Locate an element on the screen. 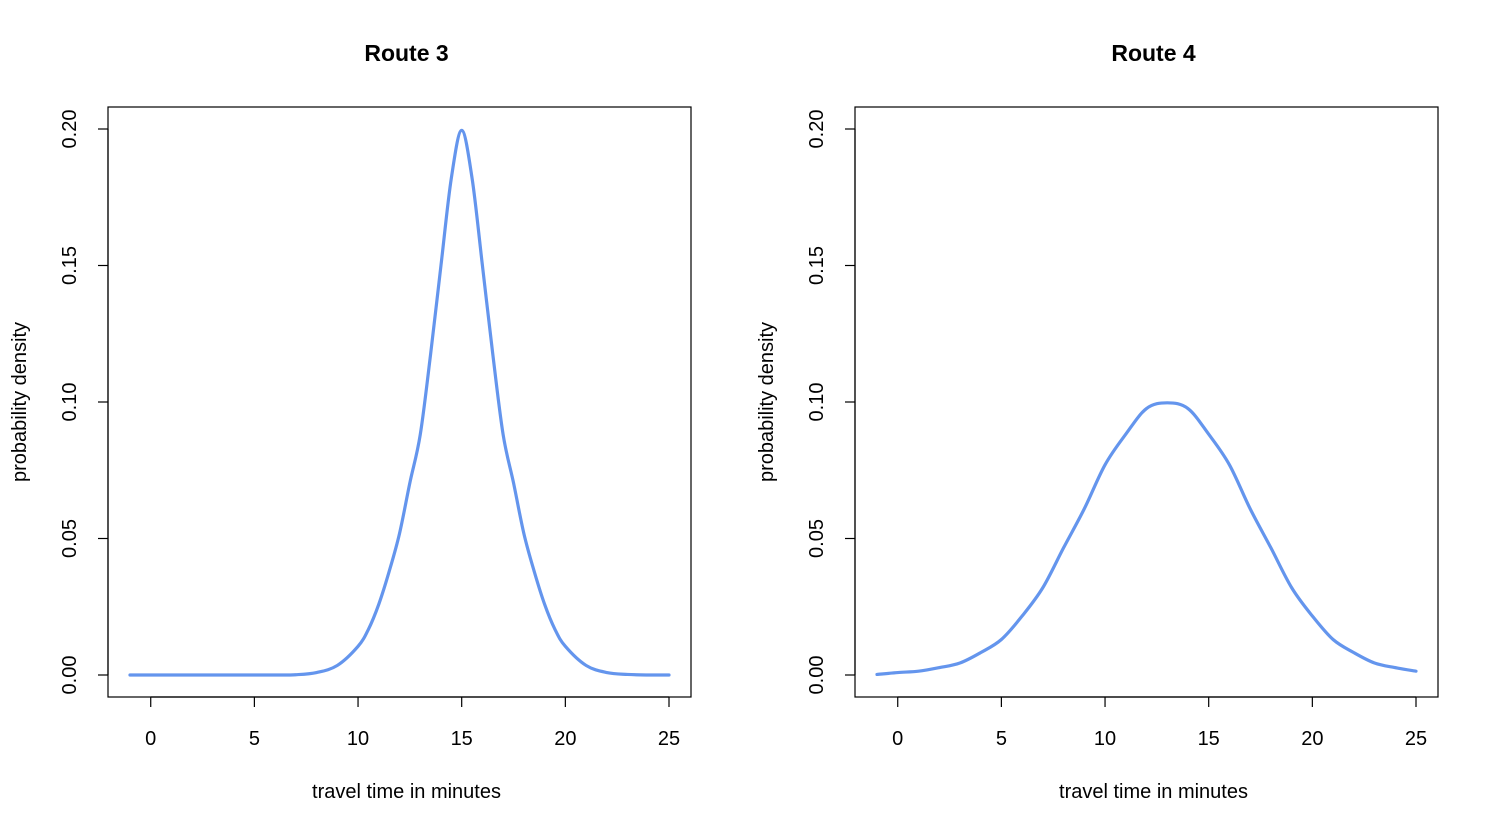 This screenshot has height=832, width=1493. density-curve is located at coordinates (1146, 539).